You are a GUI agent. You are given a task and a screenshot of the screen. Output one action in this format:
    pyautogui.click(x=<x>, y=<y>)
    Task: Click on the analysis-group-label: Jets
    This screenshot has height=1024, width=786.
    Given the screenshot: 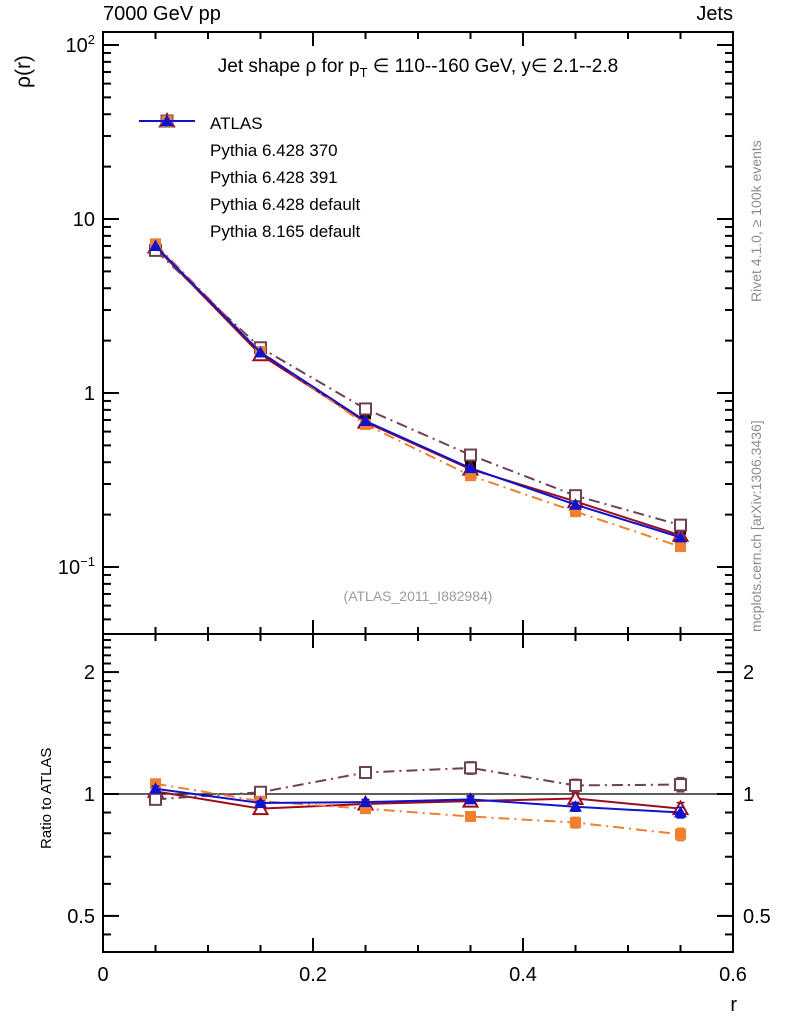 What is the action you would take?
    pyautogui.click(x=714, y=14)
    